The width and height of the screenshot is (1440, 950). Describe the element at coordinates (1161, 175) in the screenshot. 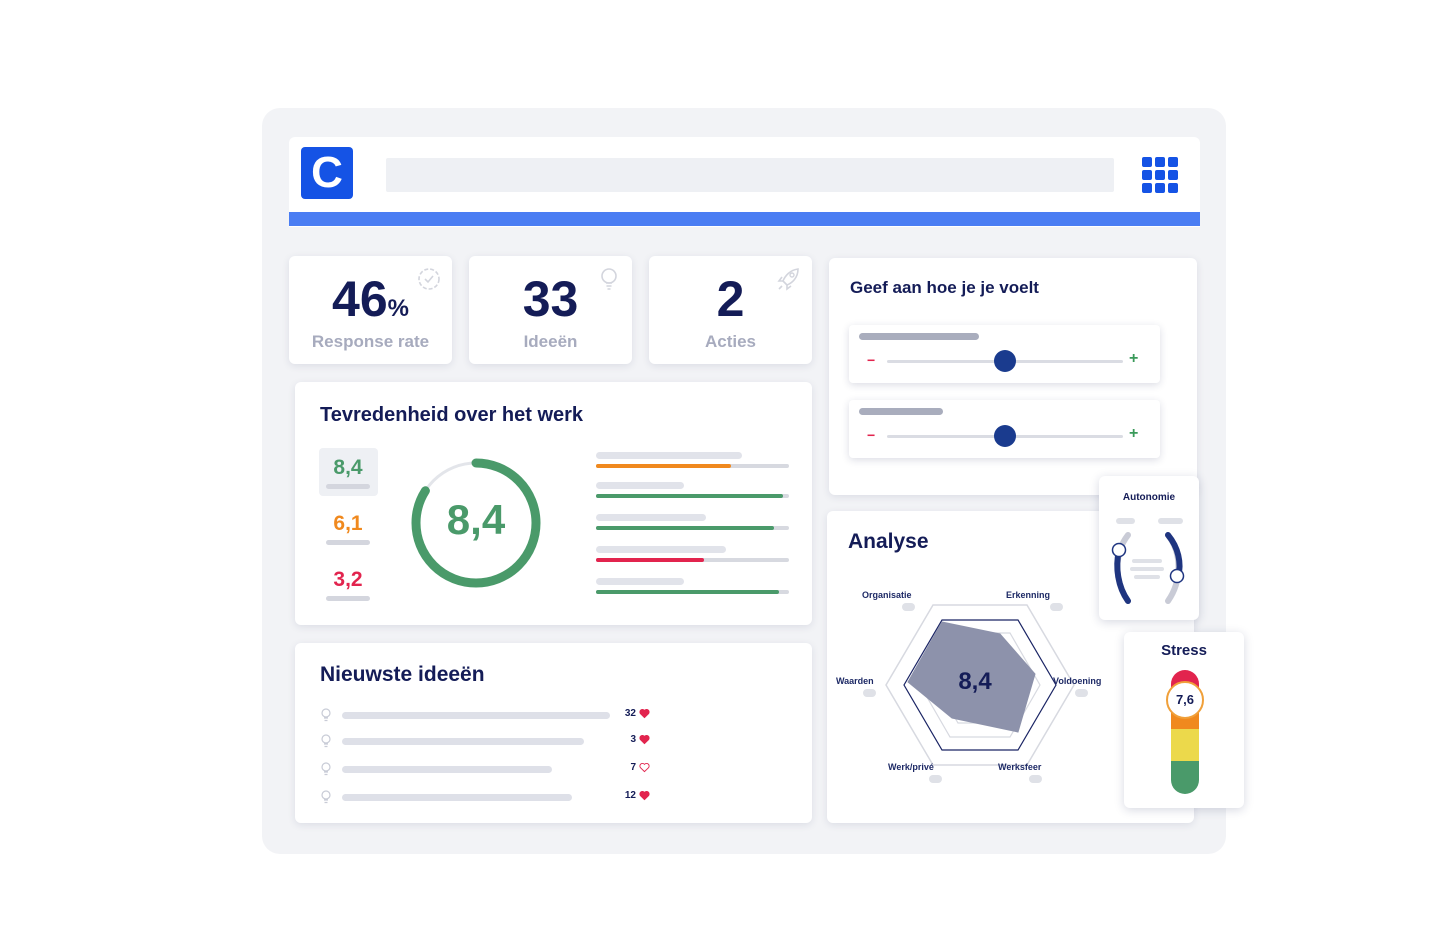

I see `apps-grid-icon` at that location.